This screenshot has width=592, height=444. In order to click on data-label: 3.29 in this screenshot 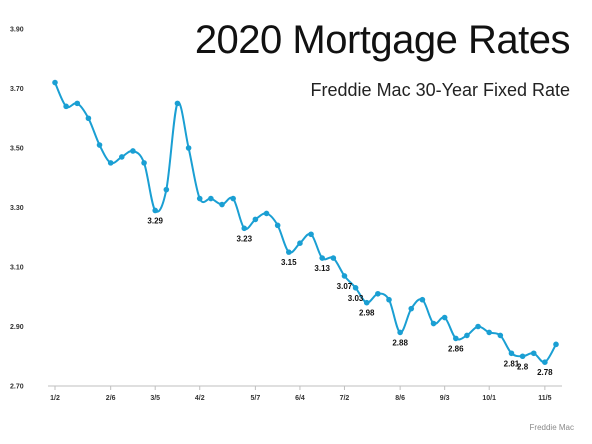, I will do `click(155, 220)`.